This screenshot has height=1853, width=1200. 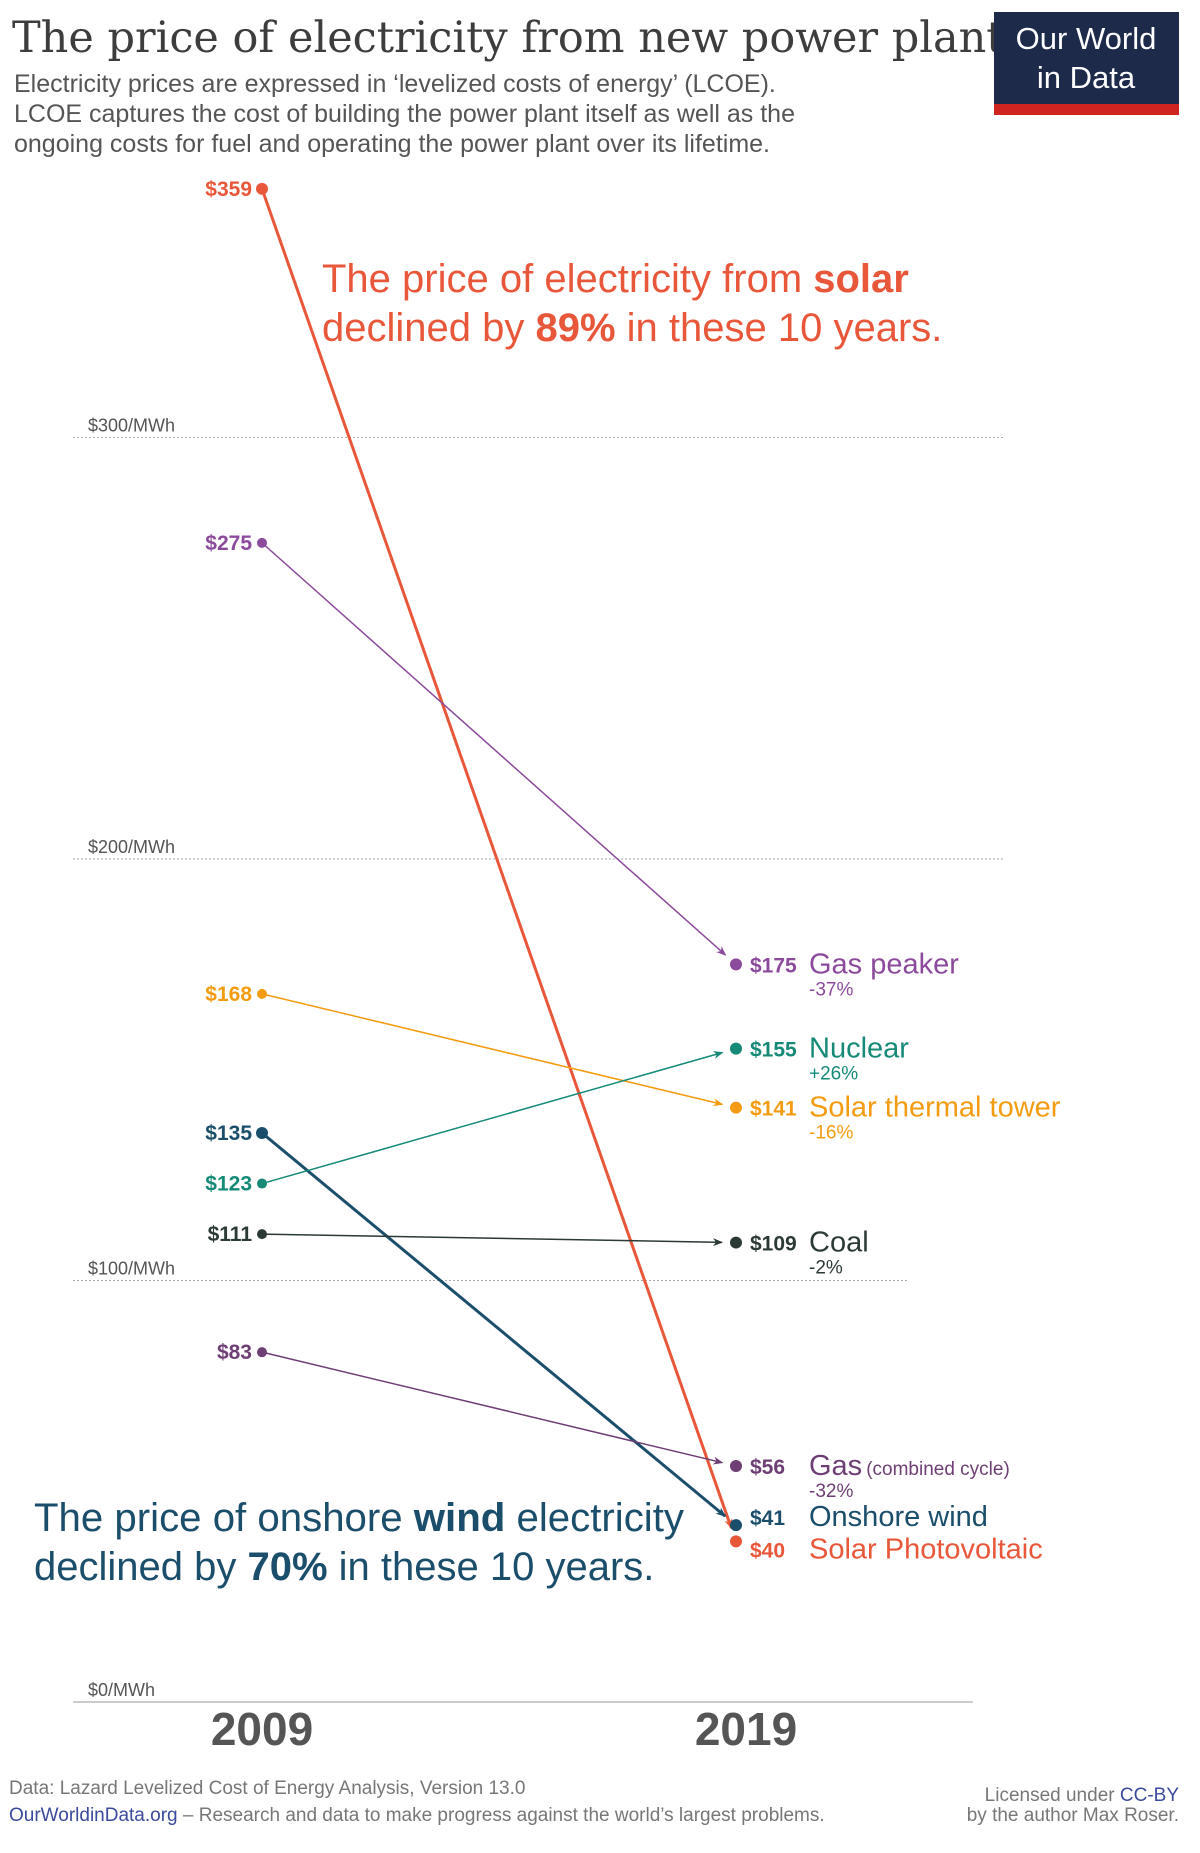 I want to click on change-label: +26%, so click(x=833, y=1074).